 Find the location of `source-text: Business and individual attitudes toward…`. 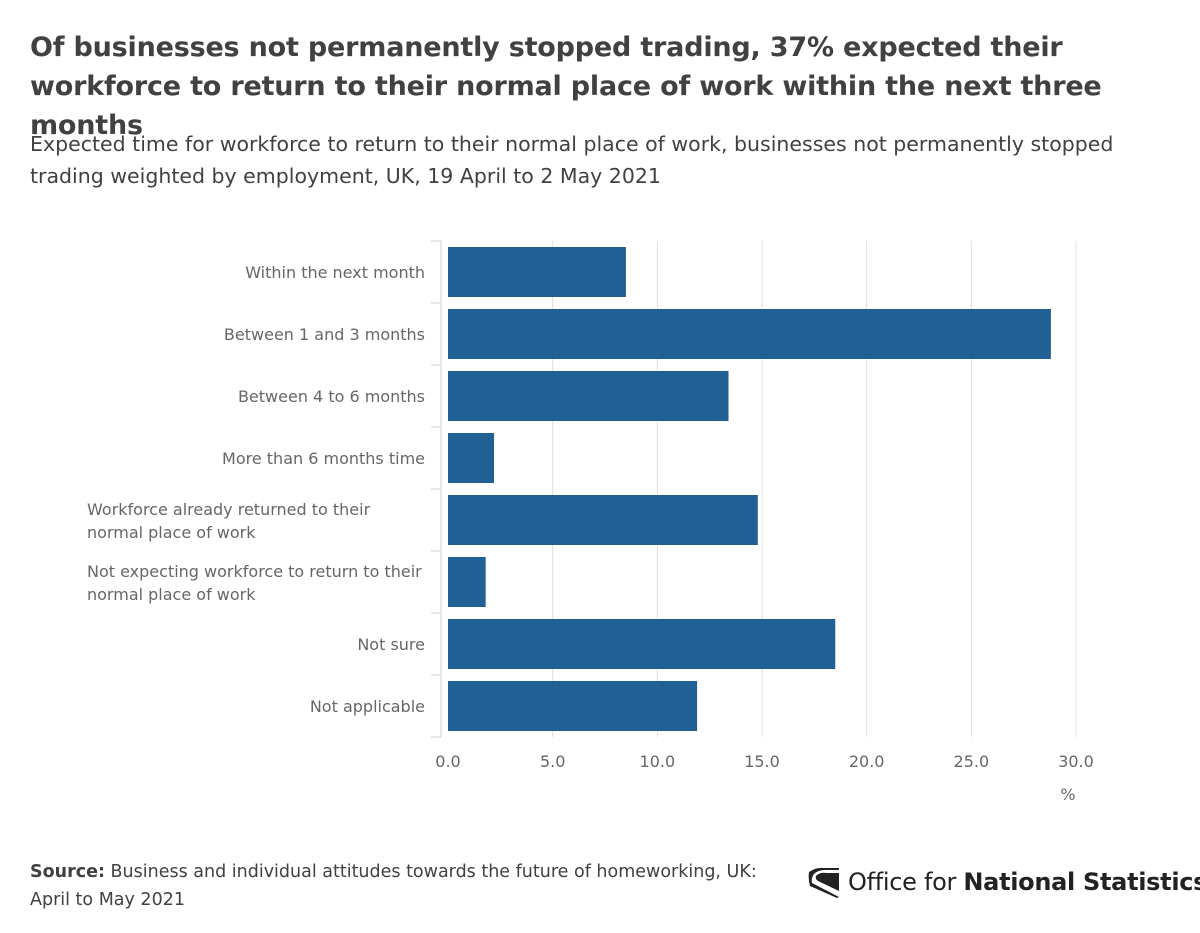

source-text: Business and individual attitudes toward… is located at coordinates (393, 886).